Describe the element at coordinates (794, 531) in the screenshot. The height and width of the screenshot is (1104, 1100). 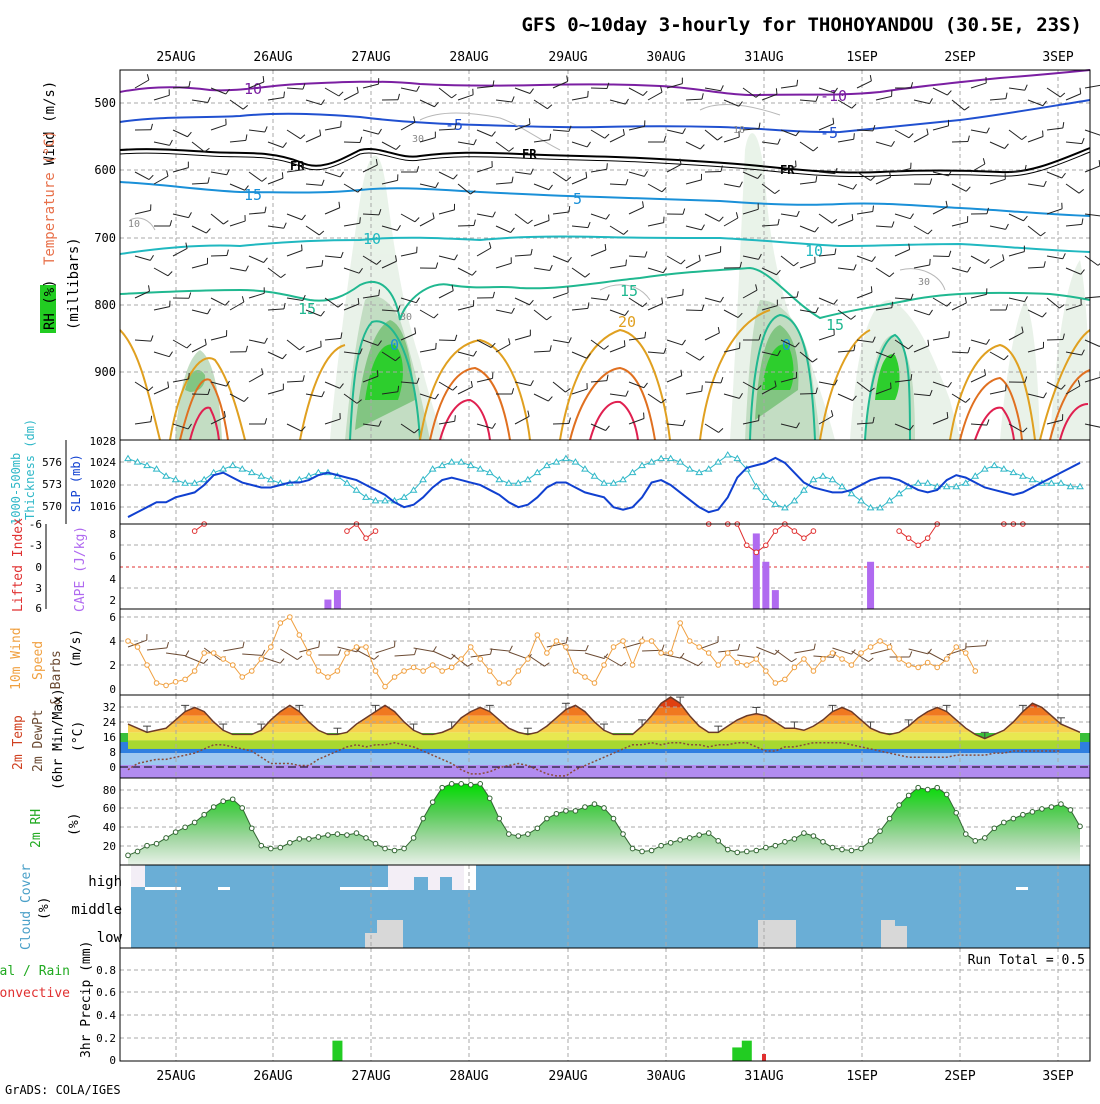
I see `lifted-index-point` at that location.